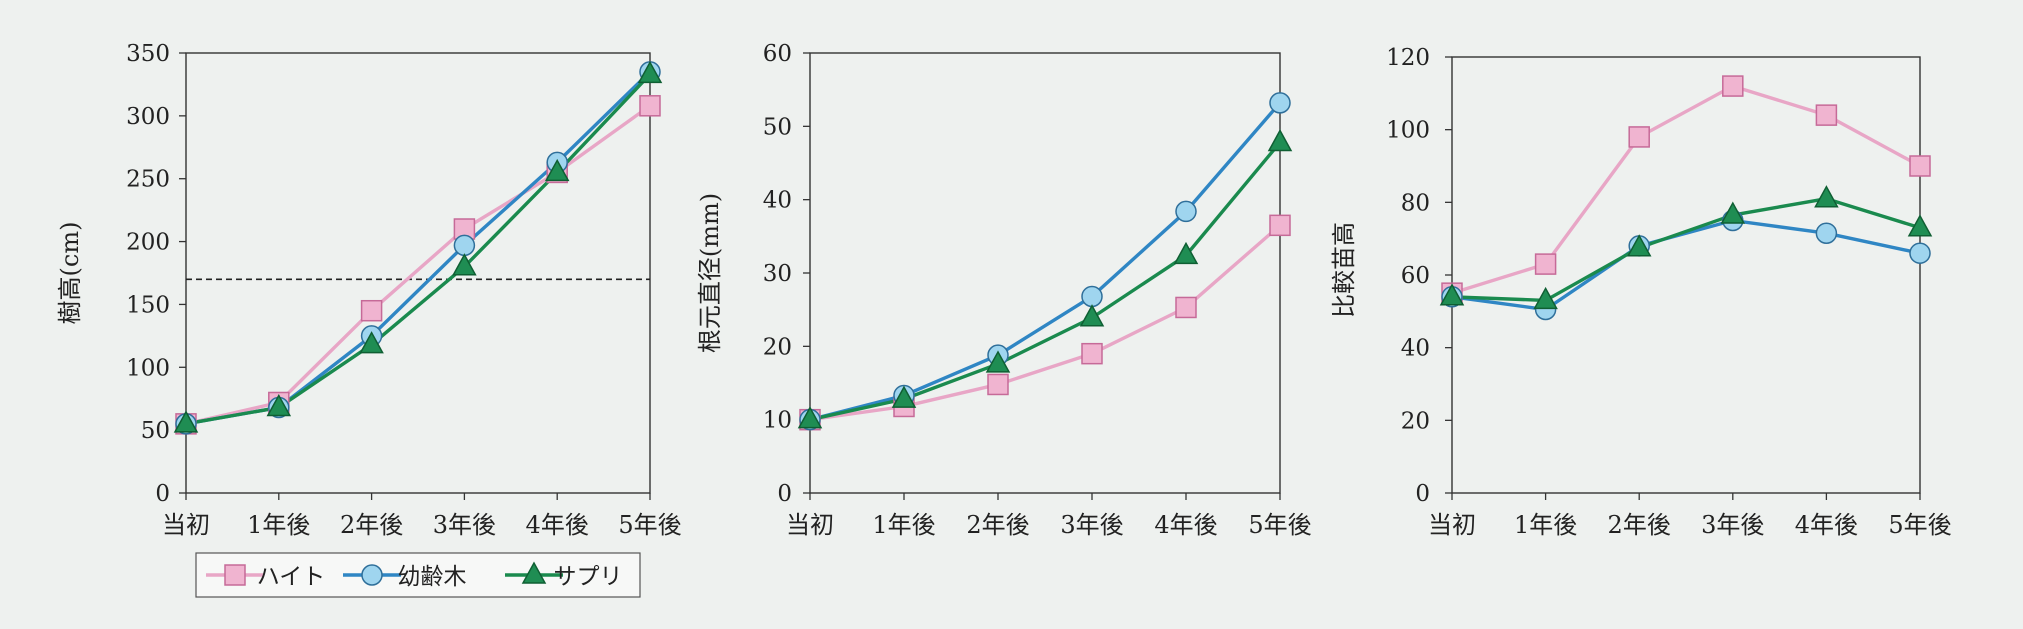 Image resolution: width=2023 pixels, height=629 pixels. I want to click on y-tick-label: 30, so click(777, 274).